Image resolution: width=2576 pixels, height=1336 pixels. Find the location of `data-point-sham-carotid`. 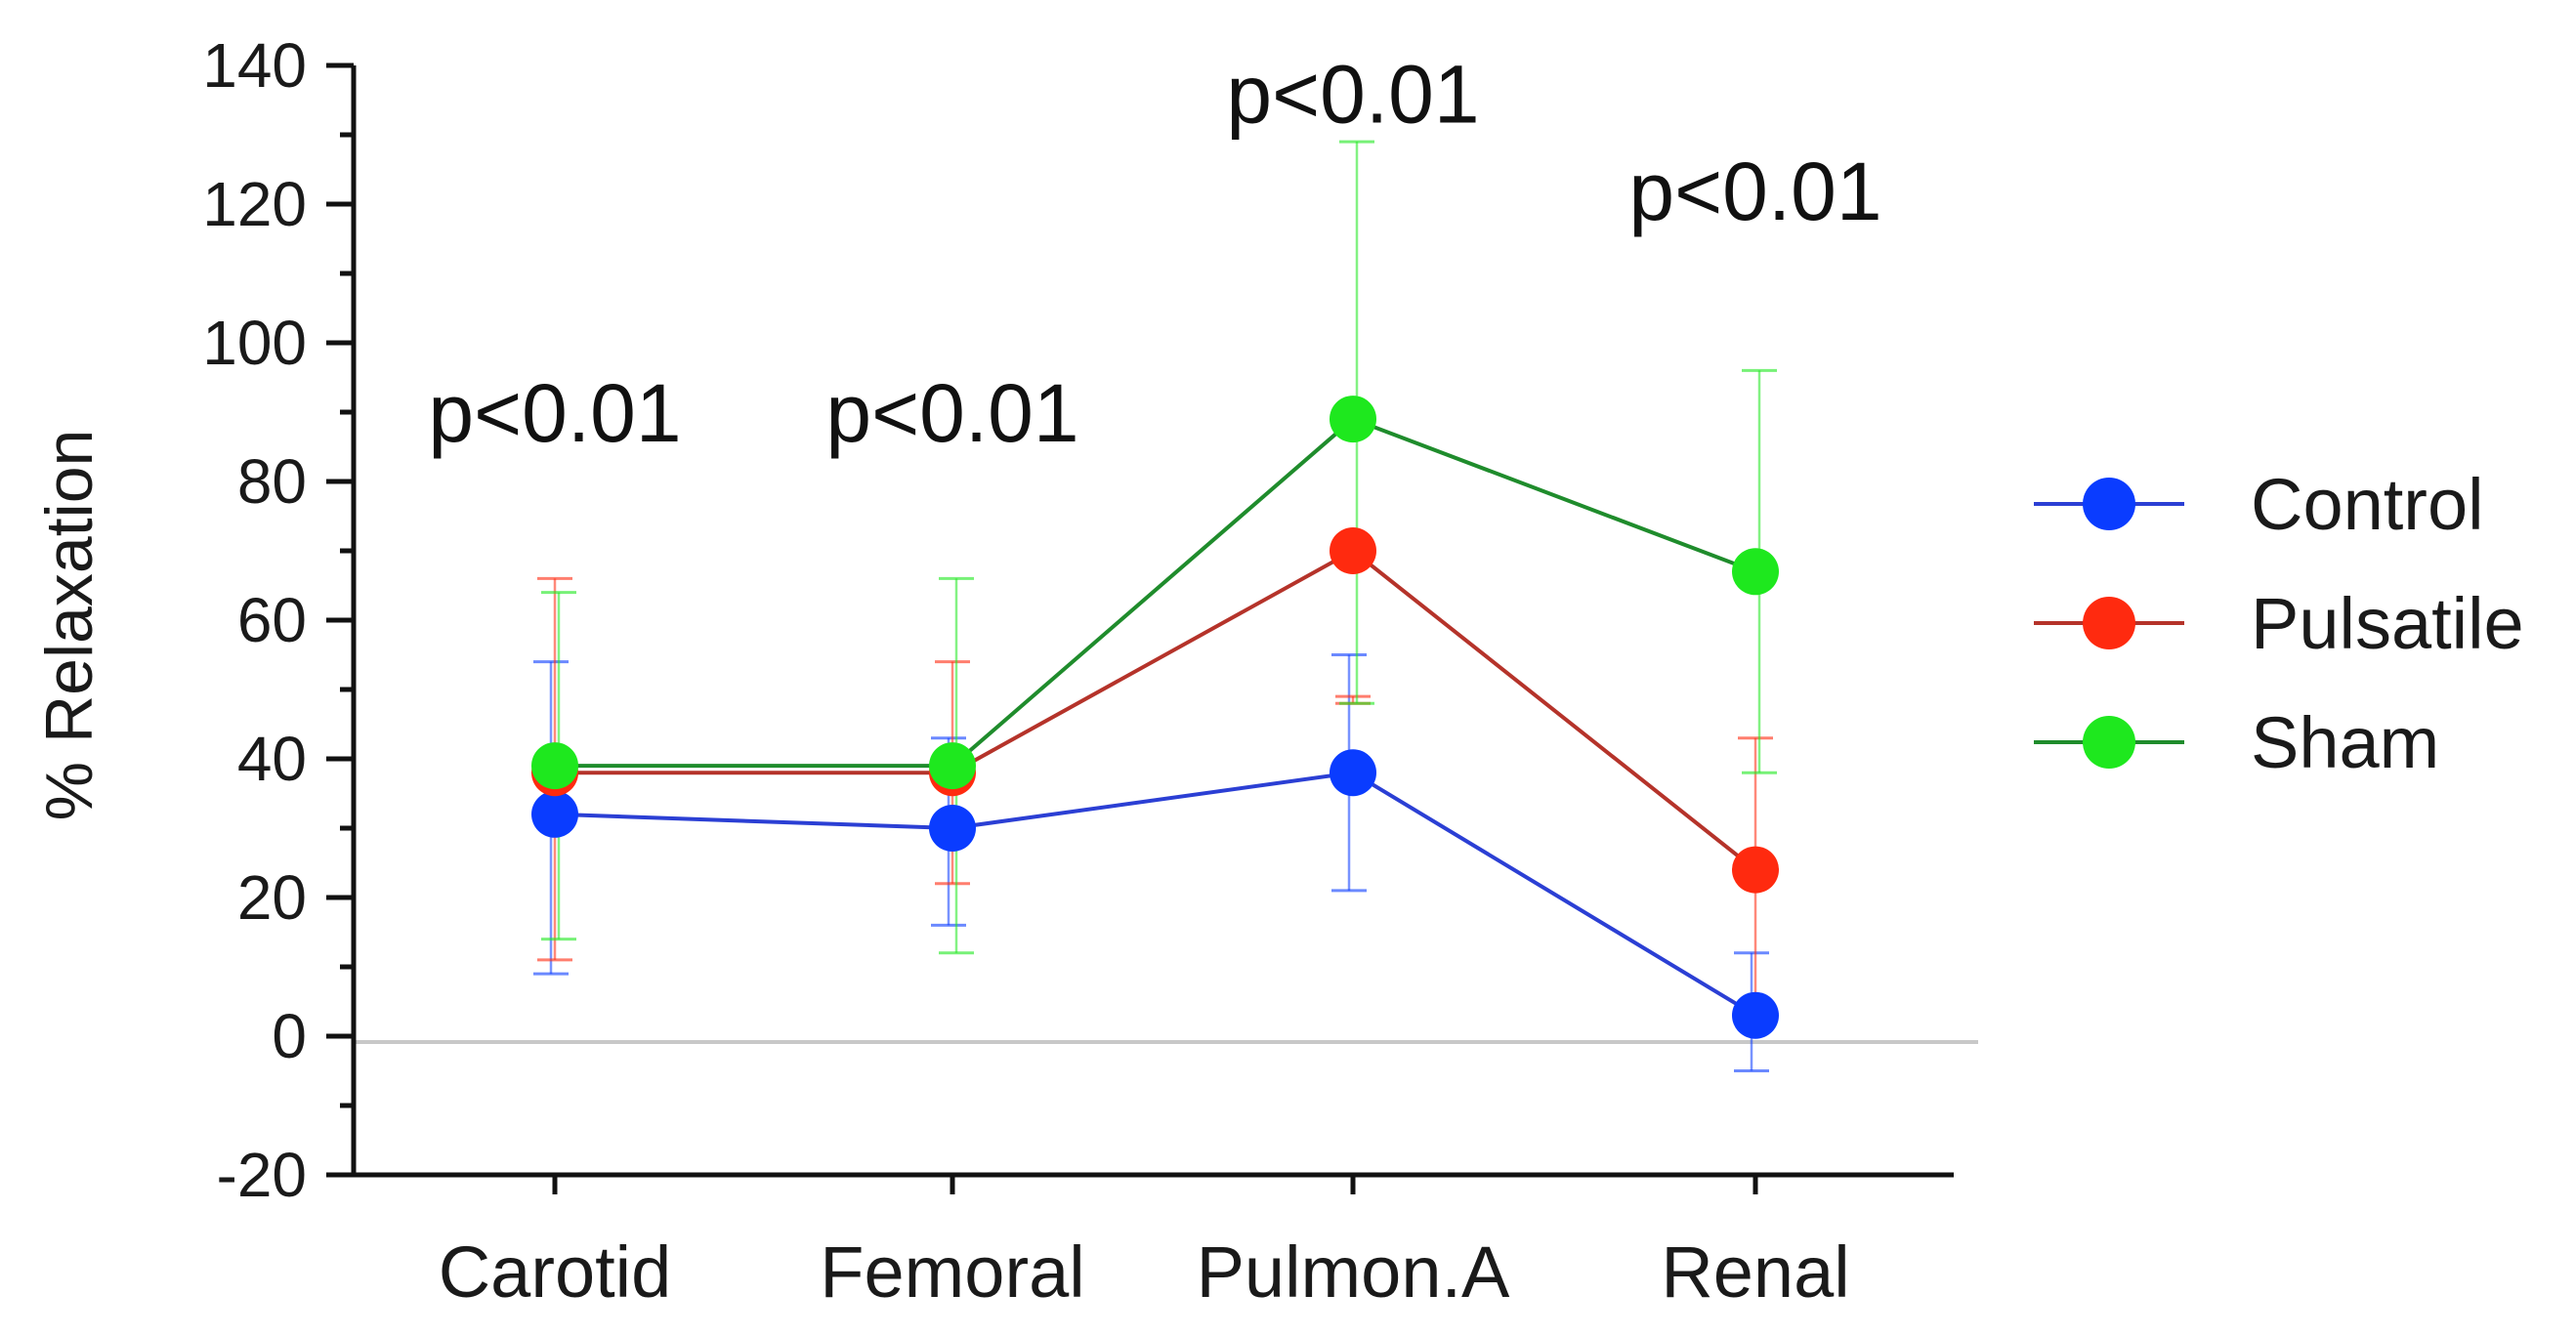

data-point-sham-carotid is located at coordinates (554, 766).